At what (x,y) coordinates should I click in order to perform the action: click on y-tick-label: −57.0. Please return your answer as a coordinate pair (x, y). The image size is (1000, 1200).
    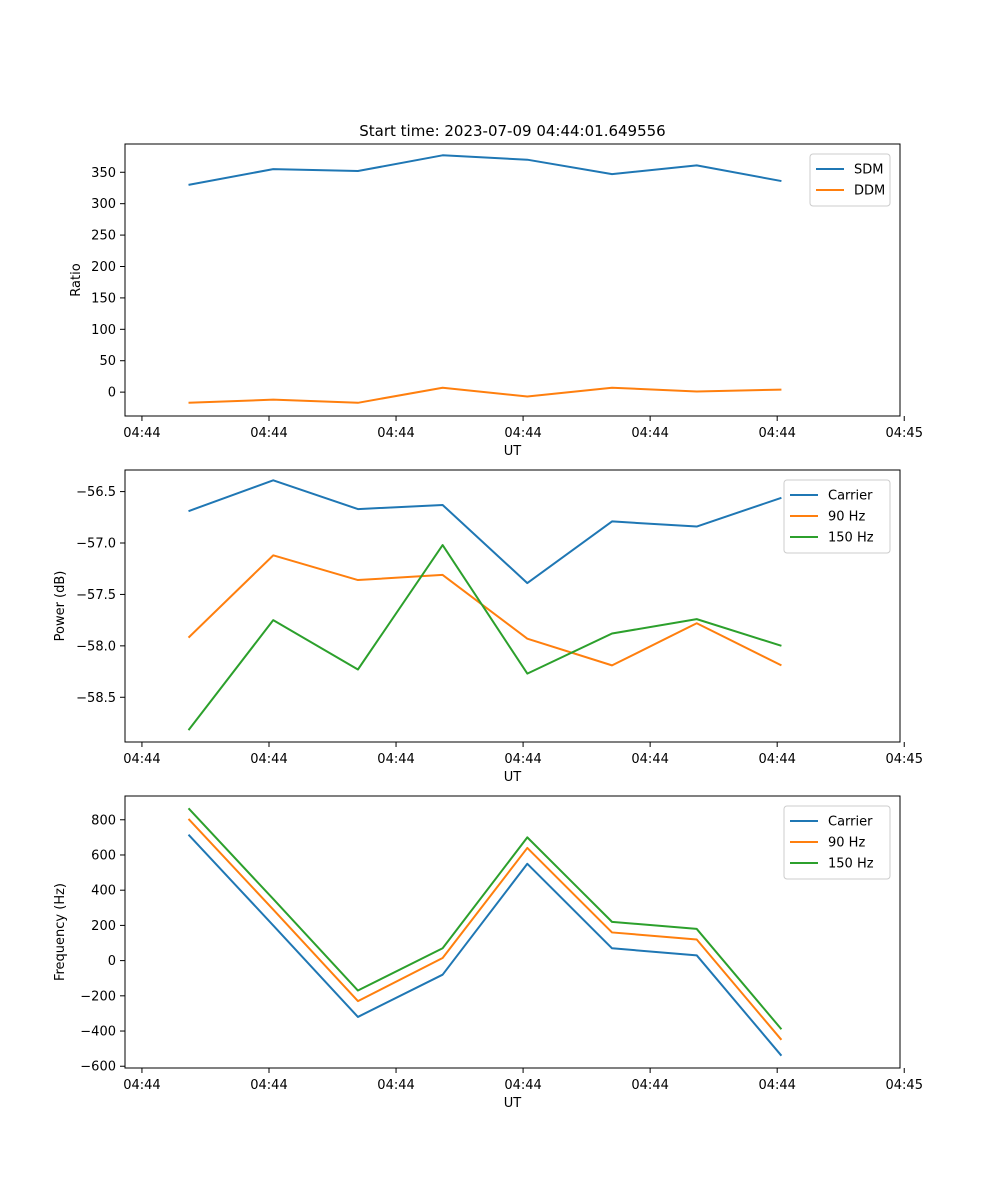
    Looking at the image, I should click on (96, 544).